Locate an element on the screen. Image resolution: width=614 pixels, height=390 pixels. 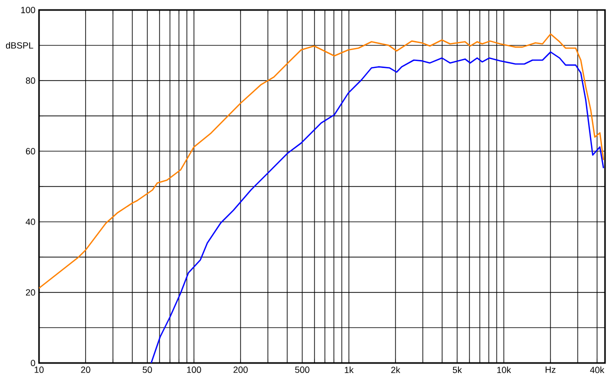
x-tick-label: 100 is located at coordinates (194, 369).